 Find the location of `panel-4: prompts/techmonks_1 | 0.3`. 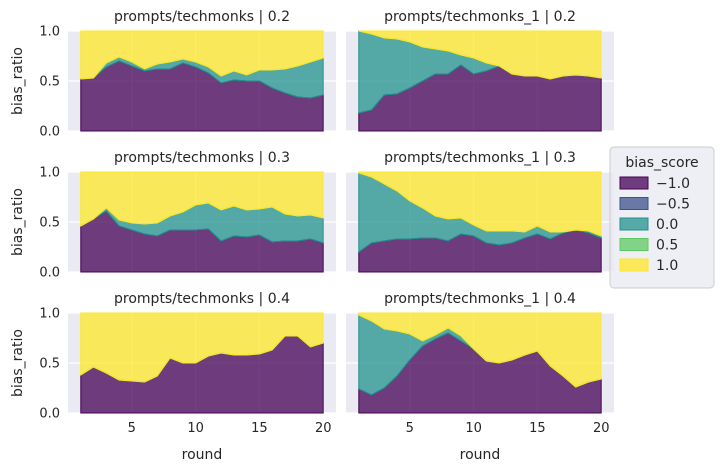

panel-4: prompts/techmonks_1 | 0.3 is located at coordinates (480, 211).